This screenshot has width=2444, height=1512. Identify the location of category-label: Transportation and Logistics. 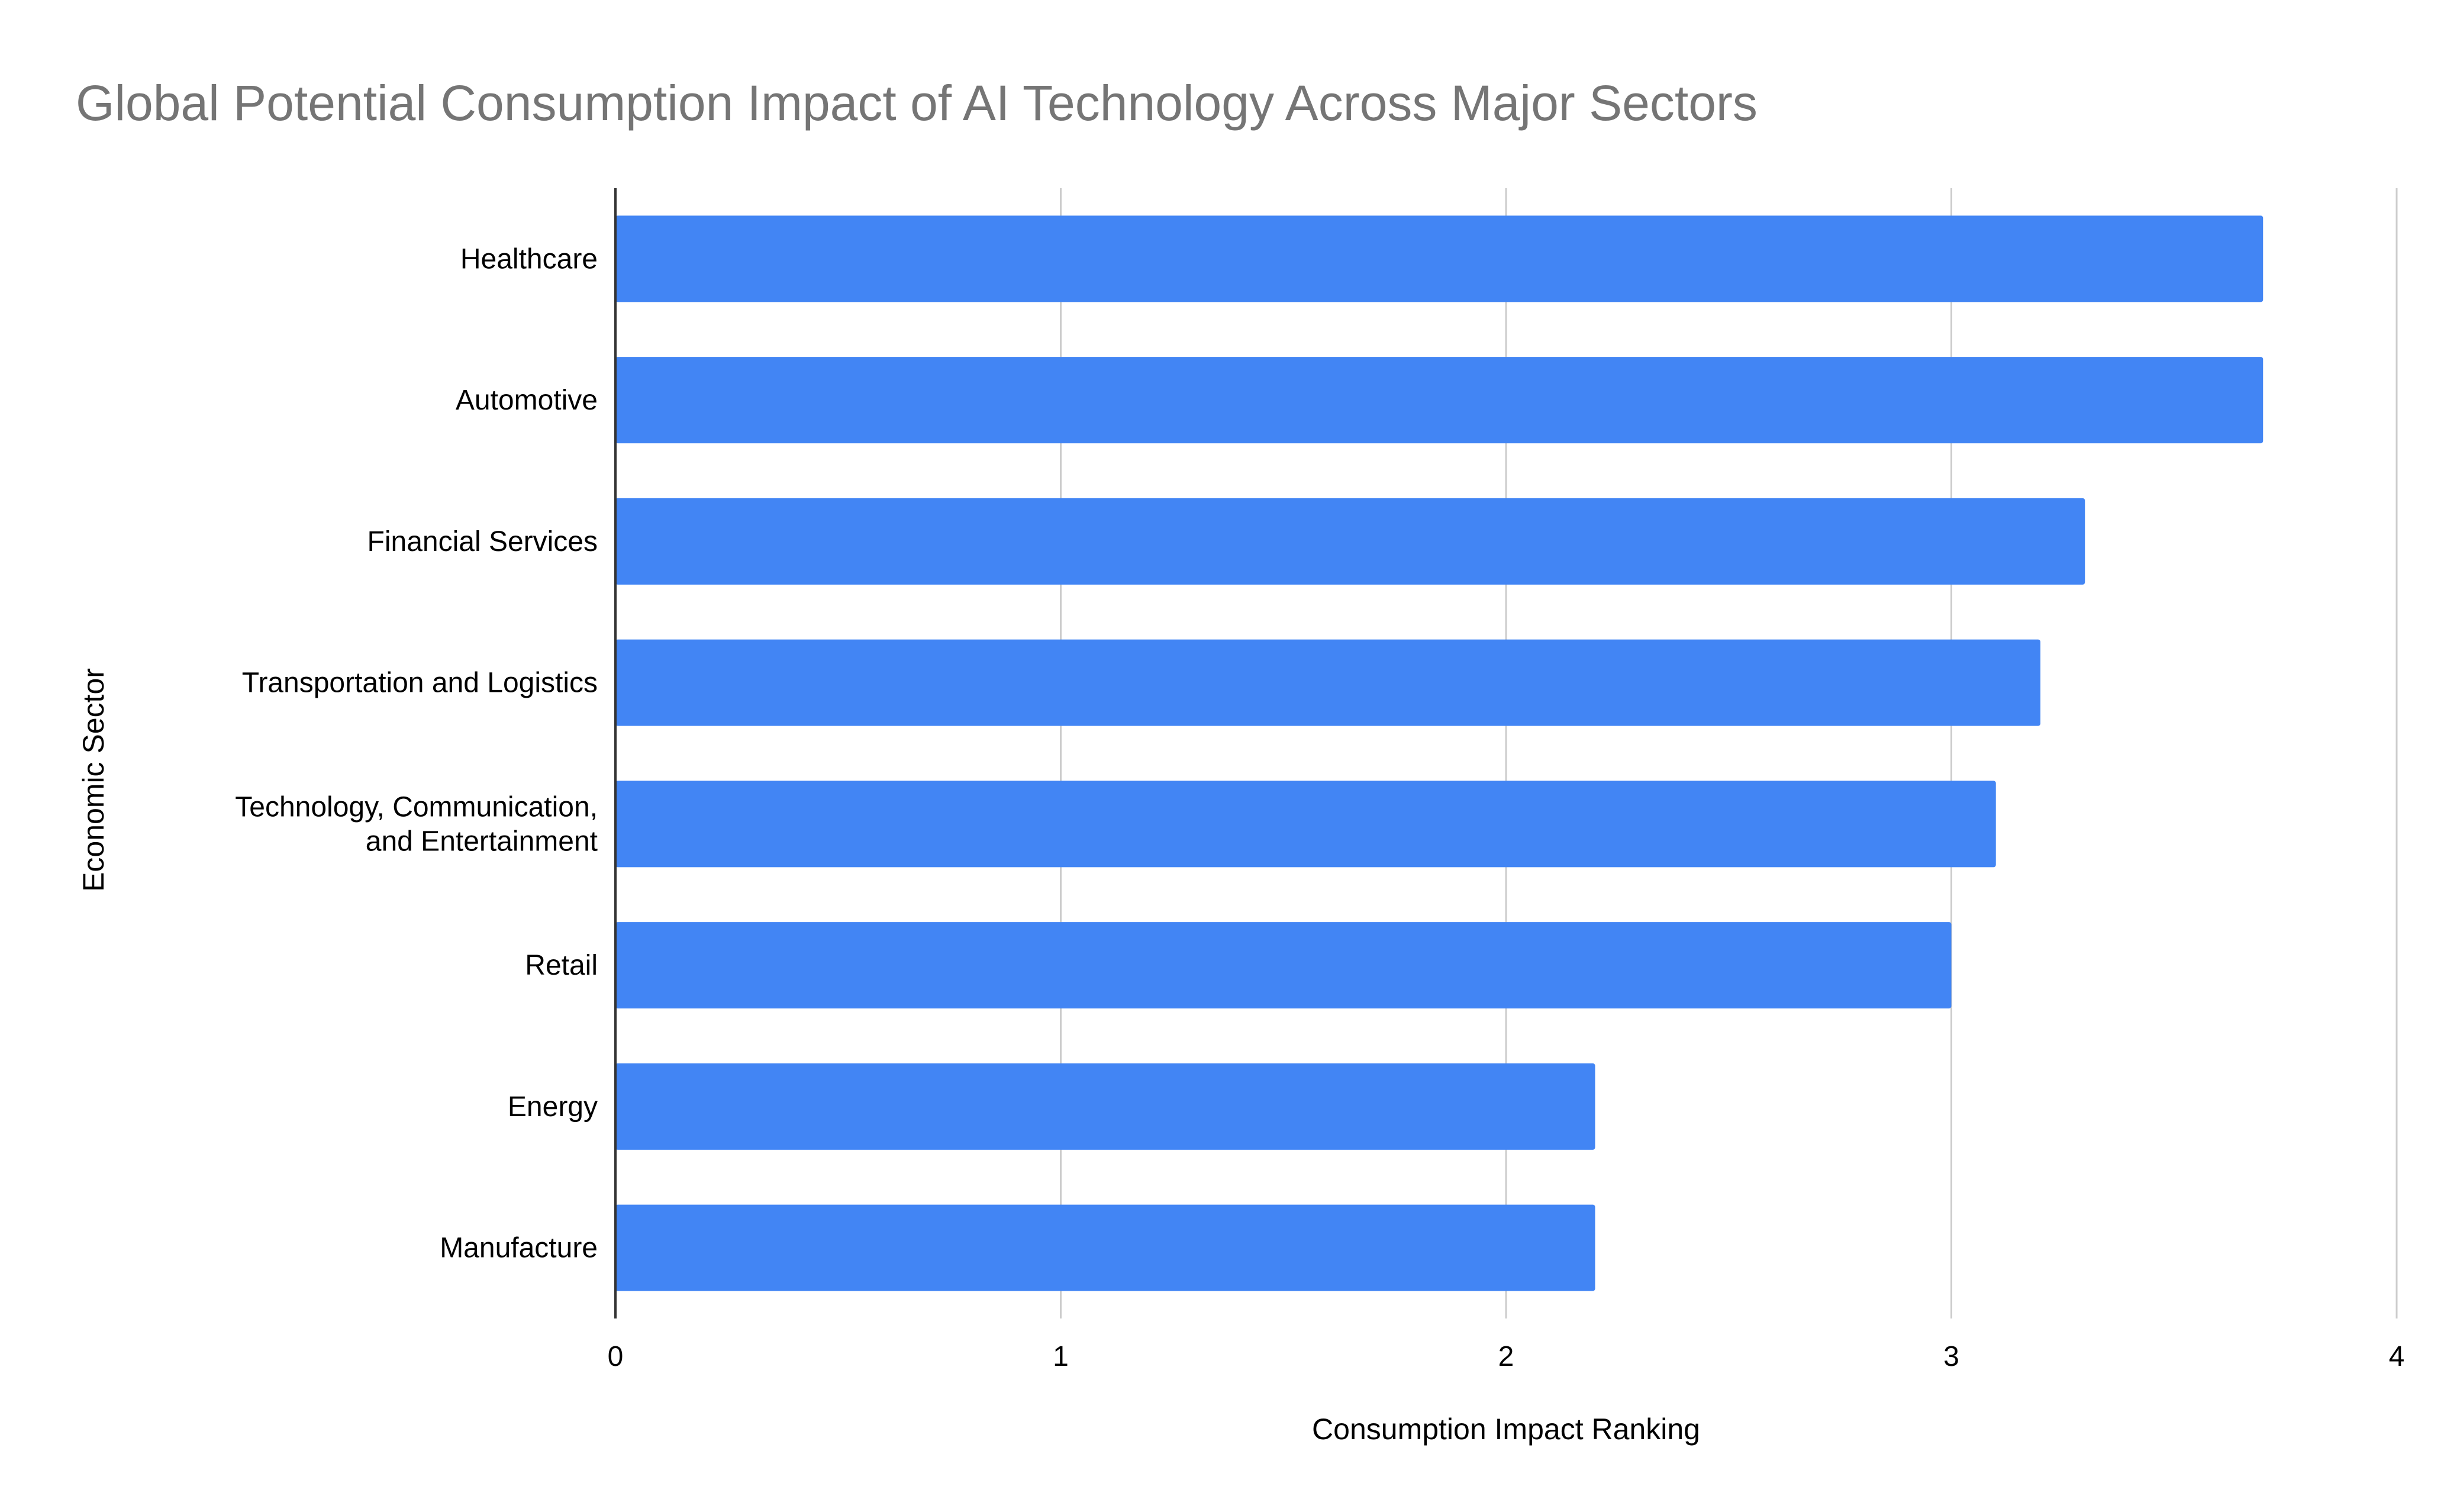
(420, 682).